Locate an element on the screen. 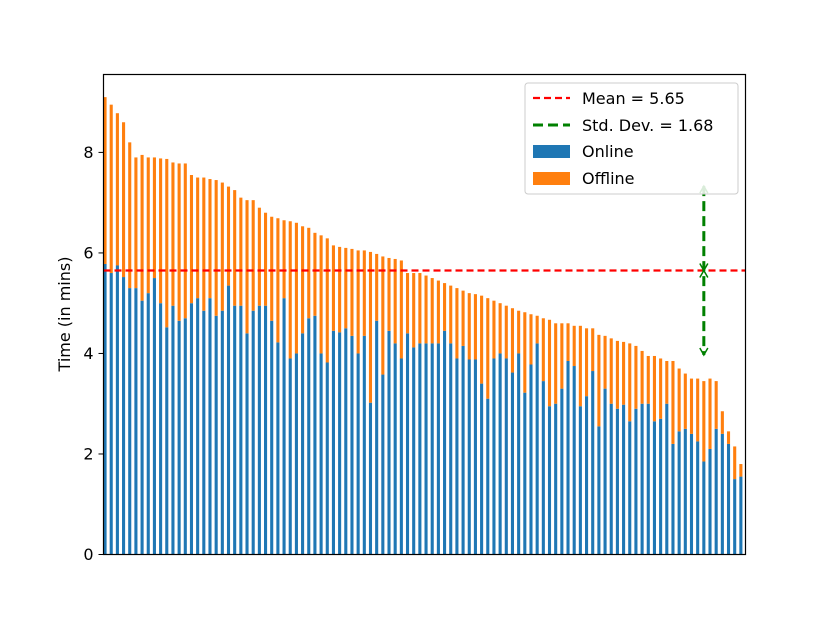 This screenshot has height=627, width=830. y-tick-label: 4 is located at coordinates (88, 353).